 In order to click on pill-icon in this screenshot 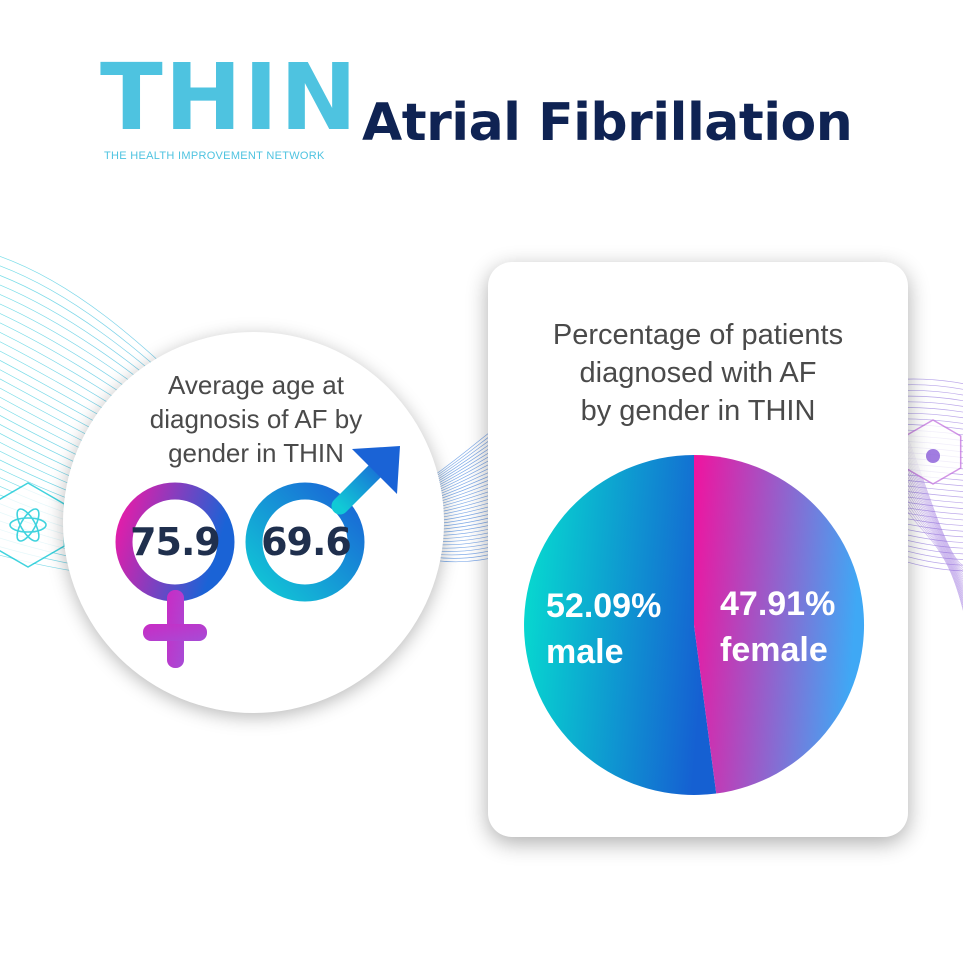, I will do `click(933, 456)`.